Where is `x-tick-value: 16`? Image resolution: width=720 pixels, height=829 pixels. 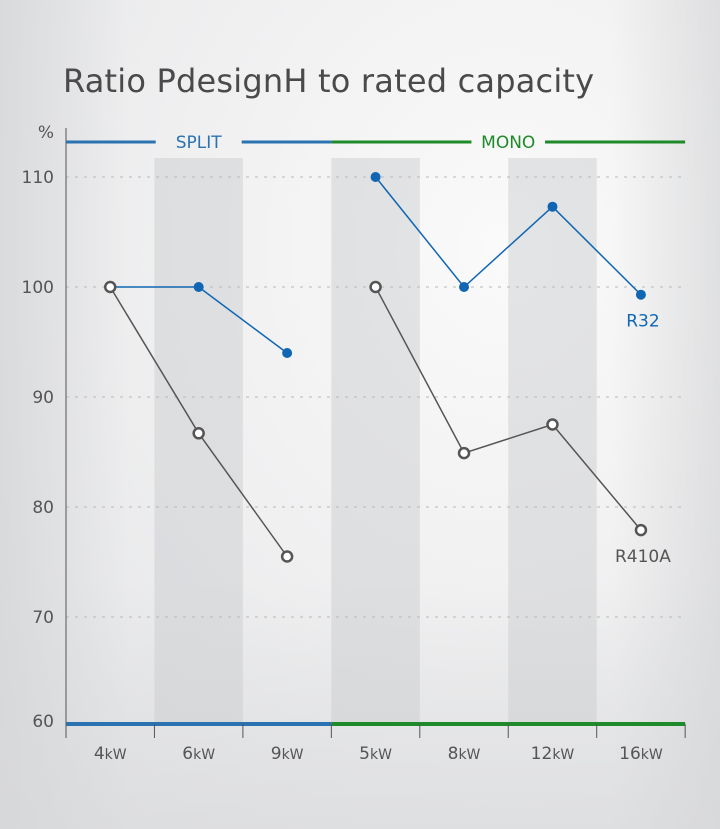 x-tick-value: 16 is located at coordinates (630, 754).